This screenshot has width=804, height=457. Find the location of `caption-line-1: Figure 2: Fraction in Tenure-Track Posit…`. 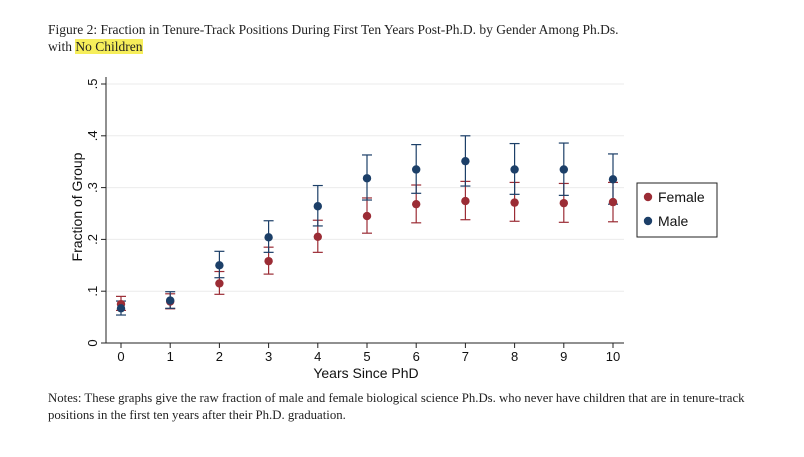

caption-line-1: Figure 2: Fraction in Tenure-Track Posit… is located at coordinates (333, 29).